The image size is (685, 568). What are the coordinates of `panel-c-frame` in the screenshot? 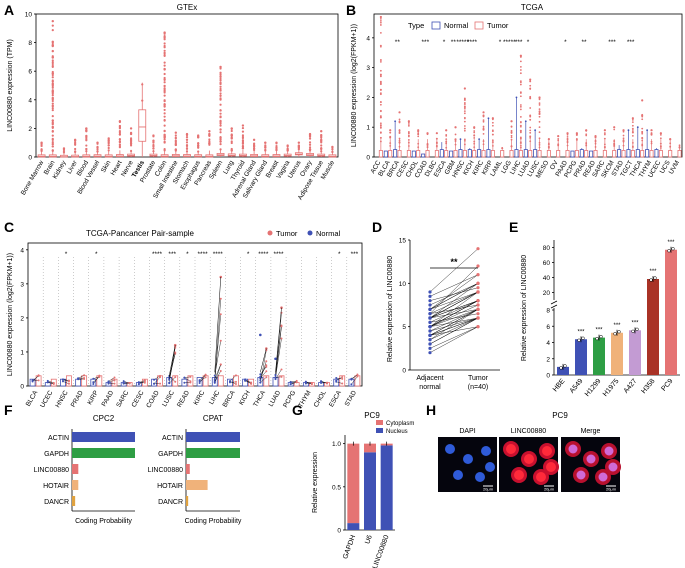 It's located at (195, 314).